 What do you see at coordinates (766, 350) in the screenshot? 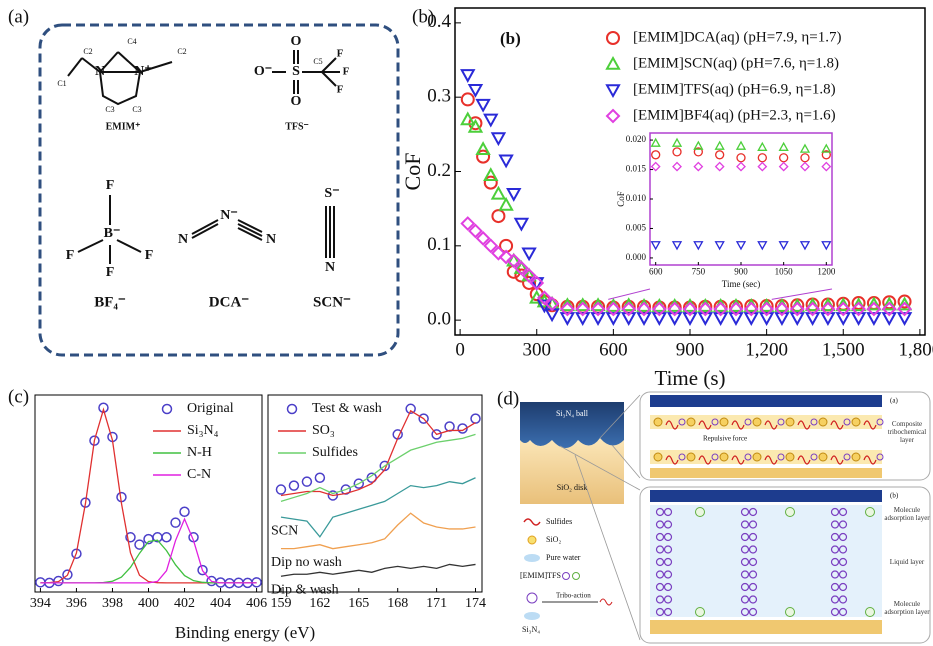
I see `x-tick-label: 1,200` at bounding box center [766, 350].